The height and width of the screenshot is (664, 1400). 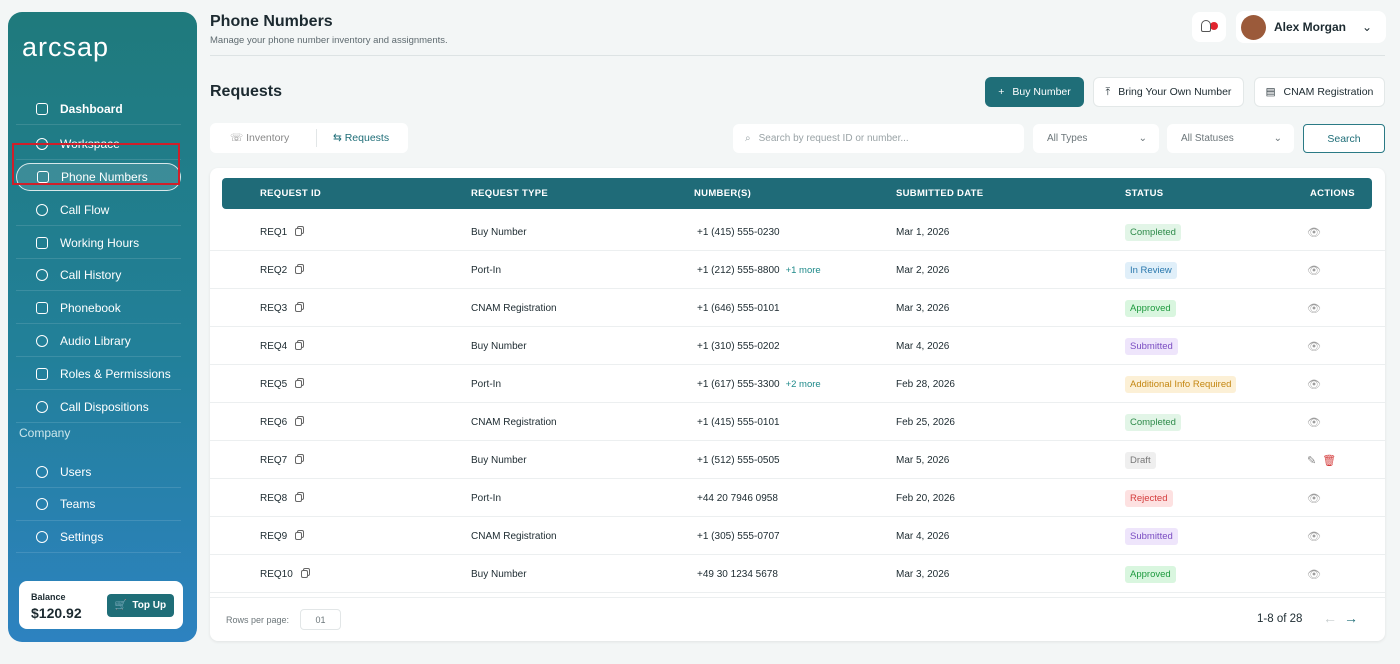 What do you see at coordinates (1209, 27) in the screenshot?
I see `notifications` at bounding box center [1209, 27].